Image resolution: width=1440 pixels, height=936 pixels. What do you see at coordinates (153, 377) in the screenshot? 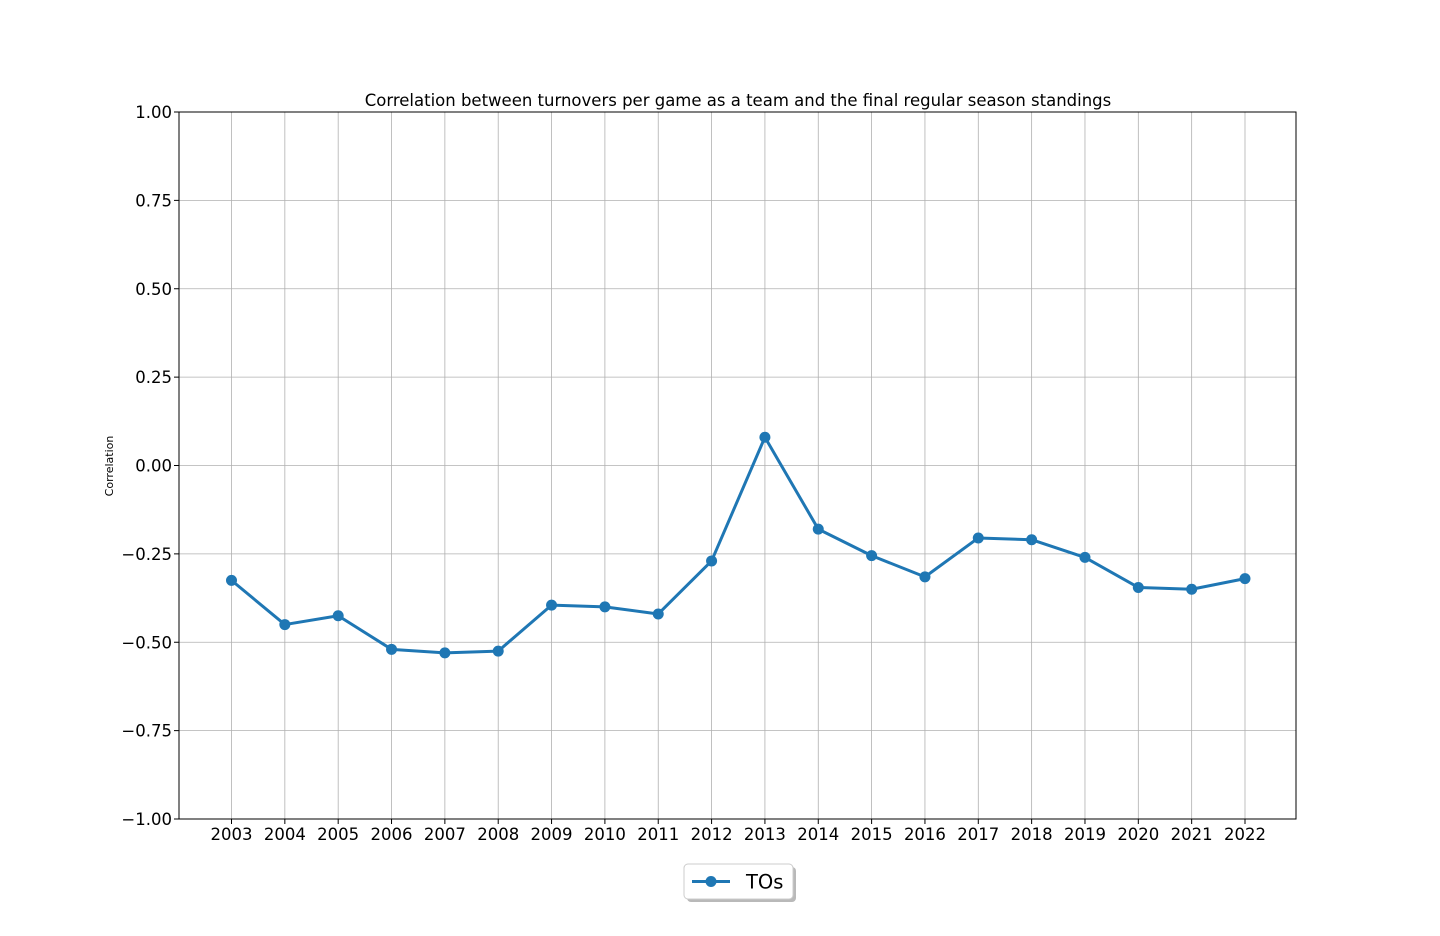
I see `y-tick-label: 0.25` at bounding box center [153, 377].